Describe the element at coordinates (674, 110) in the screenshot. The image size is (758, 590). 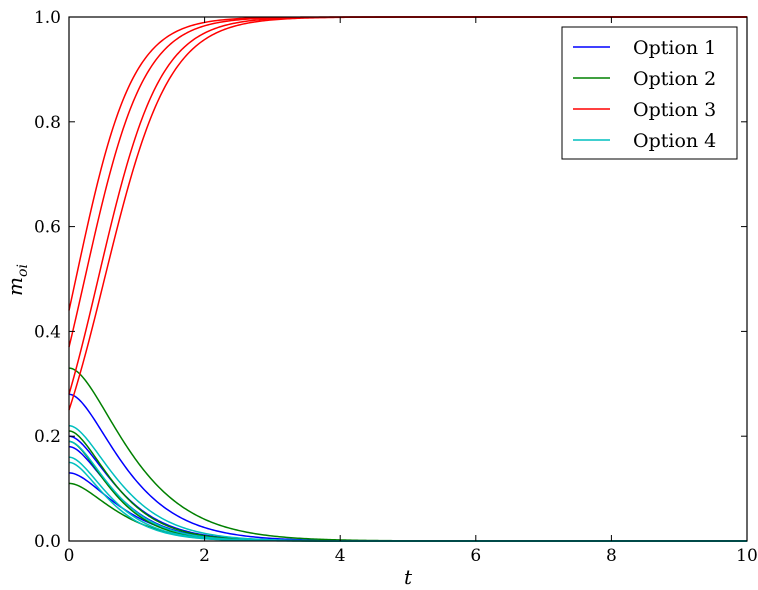
I see `legend-label-3: Option 3` at that location.